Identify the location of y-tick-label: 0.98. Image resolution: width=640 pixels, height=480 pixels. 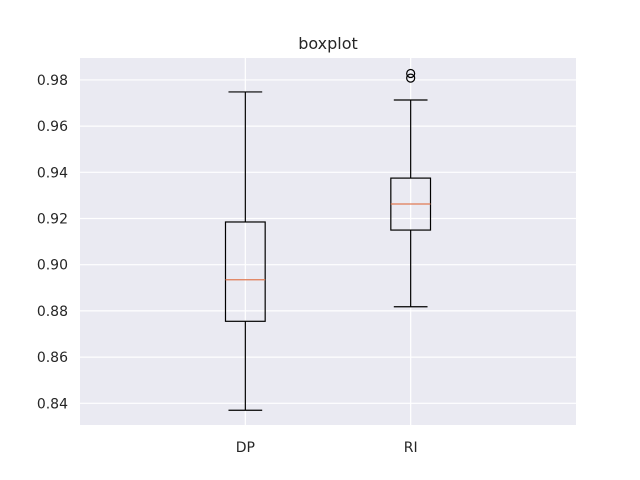
(52, 81).